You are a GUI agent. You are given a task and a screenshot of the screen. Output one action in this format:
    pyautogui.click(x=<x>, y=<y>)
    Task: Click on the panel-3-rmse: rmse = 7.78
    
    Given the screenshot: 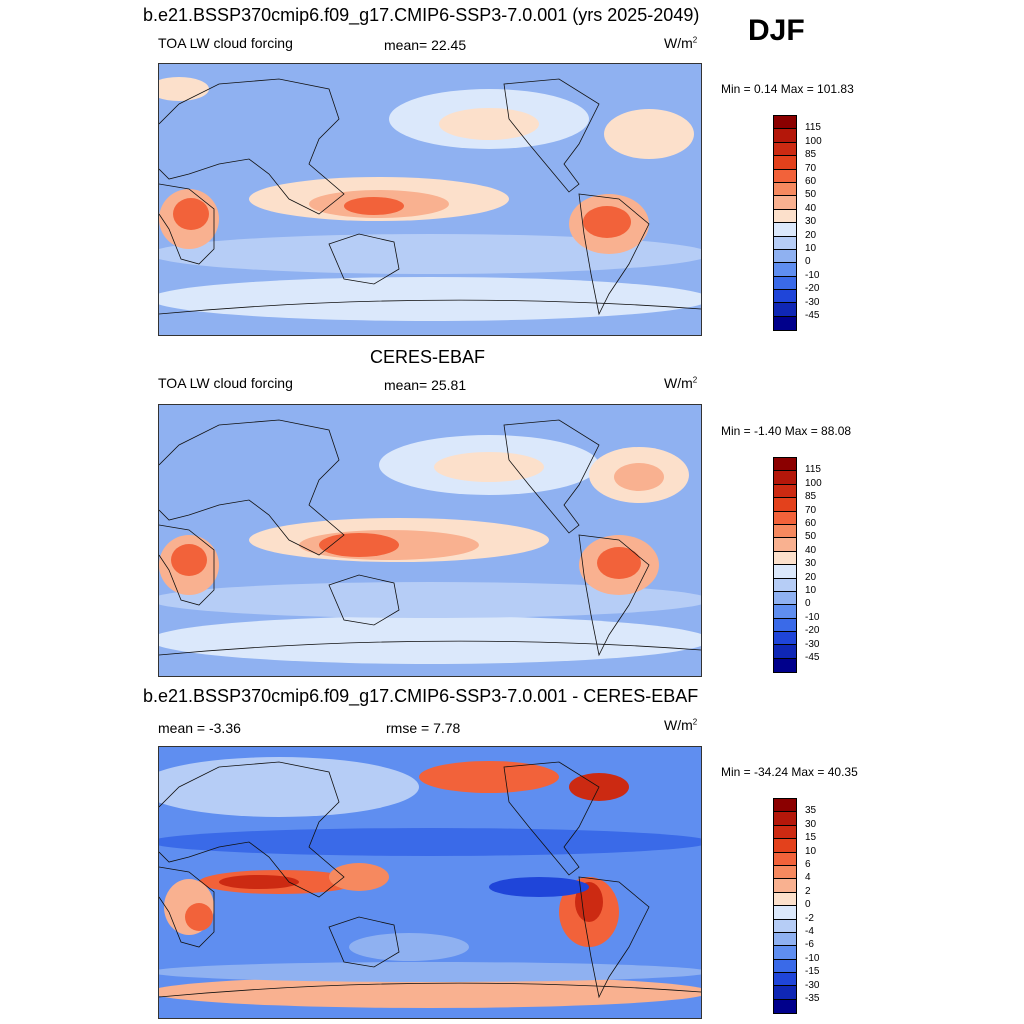 What is the action you would take?
    pyautogui.click(x=423, y=728)
    